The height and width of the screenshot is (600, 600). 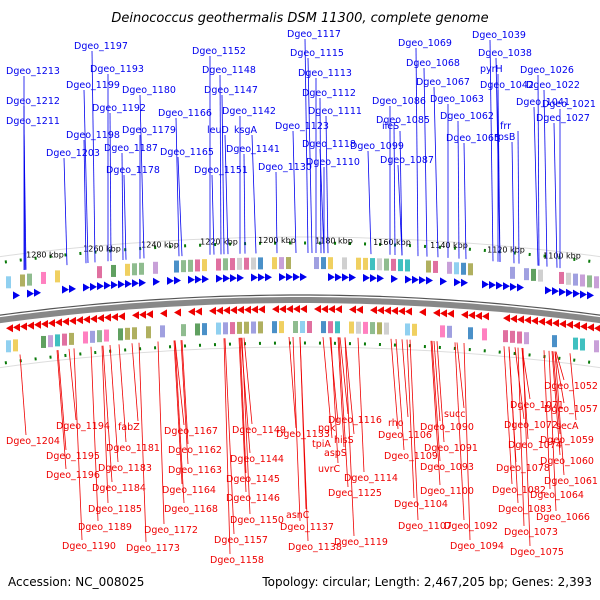 I want to click on reverse-gene-label: Dgeo_1107, so click(x=425, y=526).